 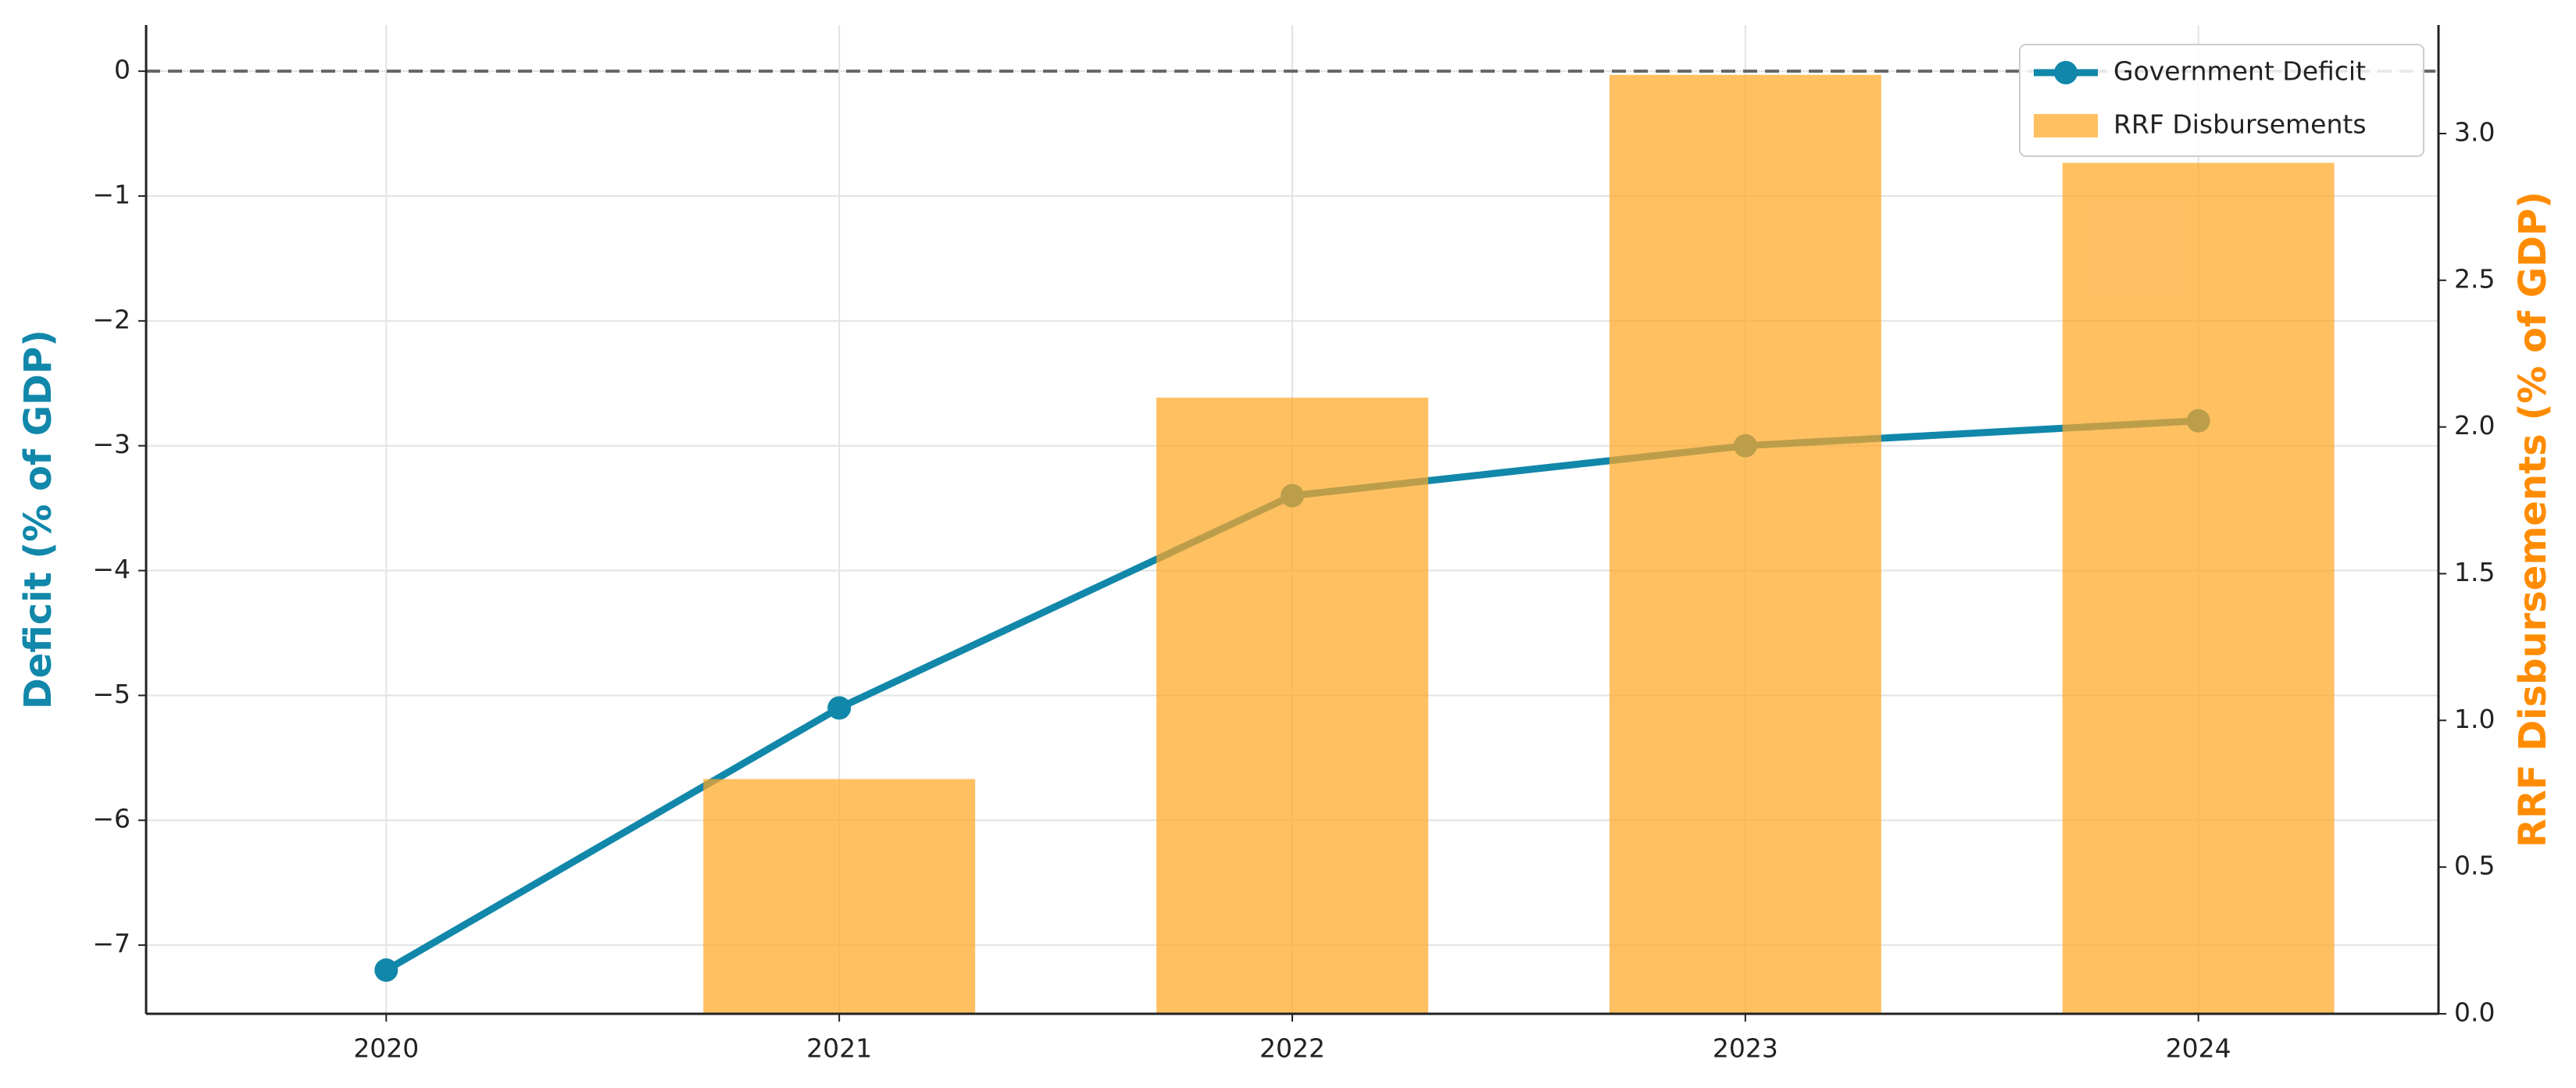 I want to click on y-tick-label: −3, so click(x=111, y=444).